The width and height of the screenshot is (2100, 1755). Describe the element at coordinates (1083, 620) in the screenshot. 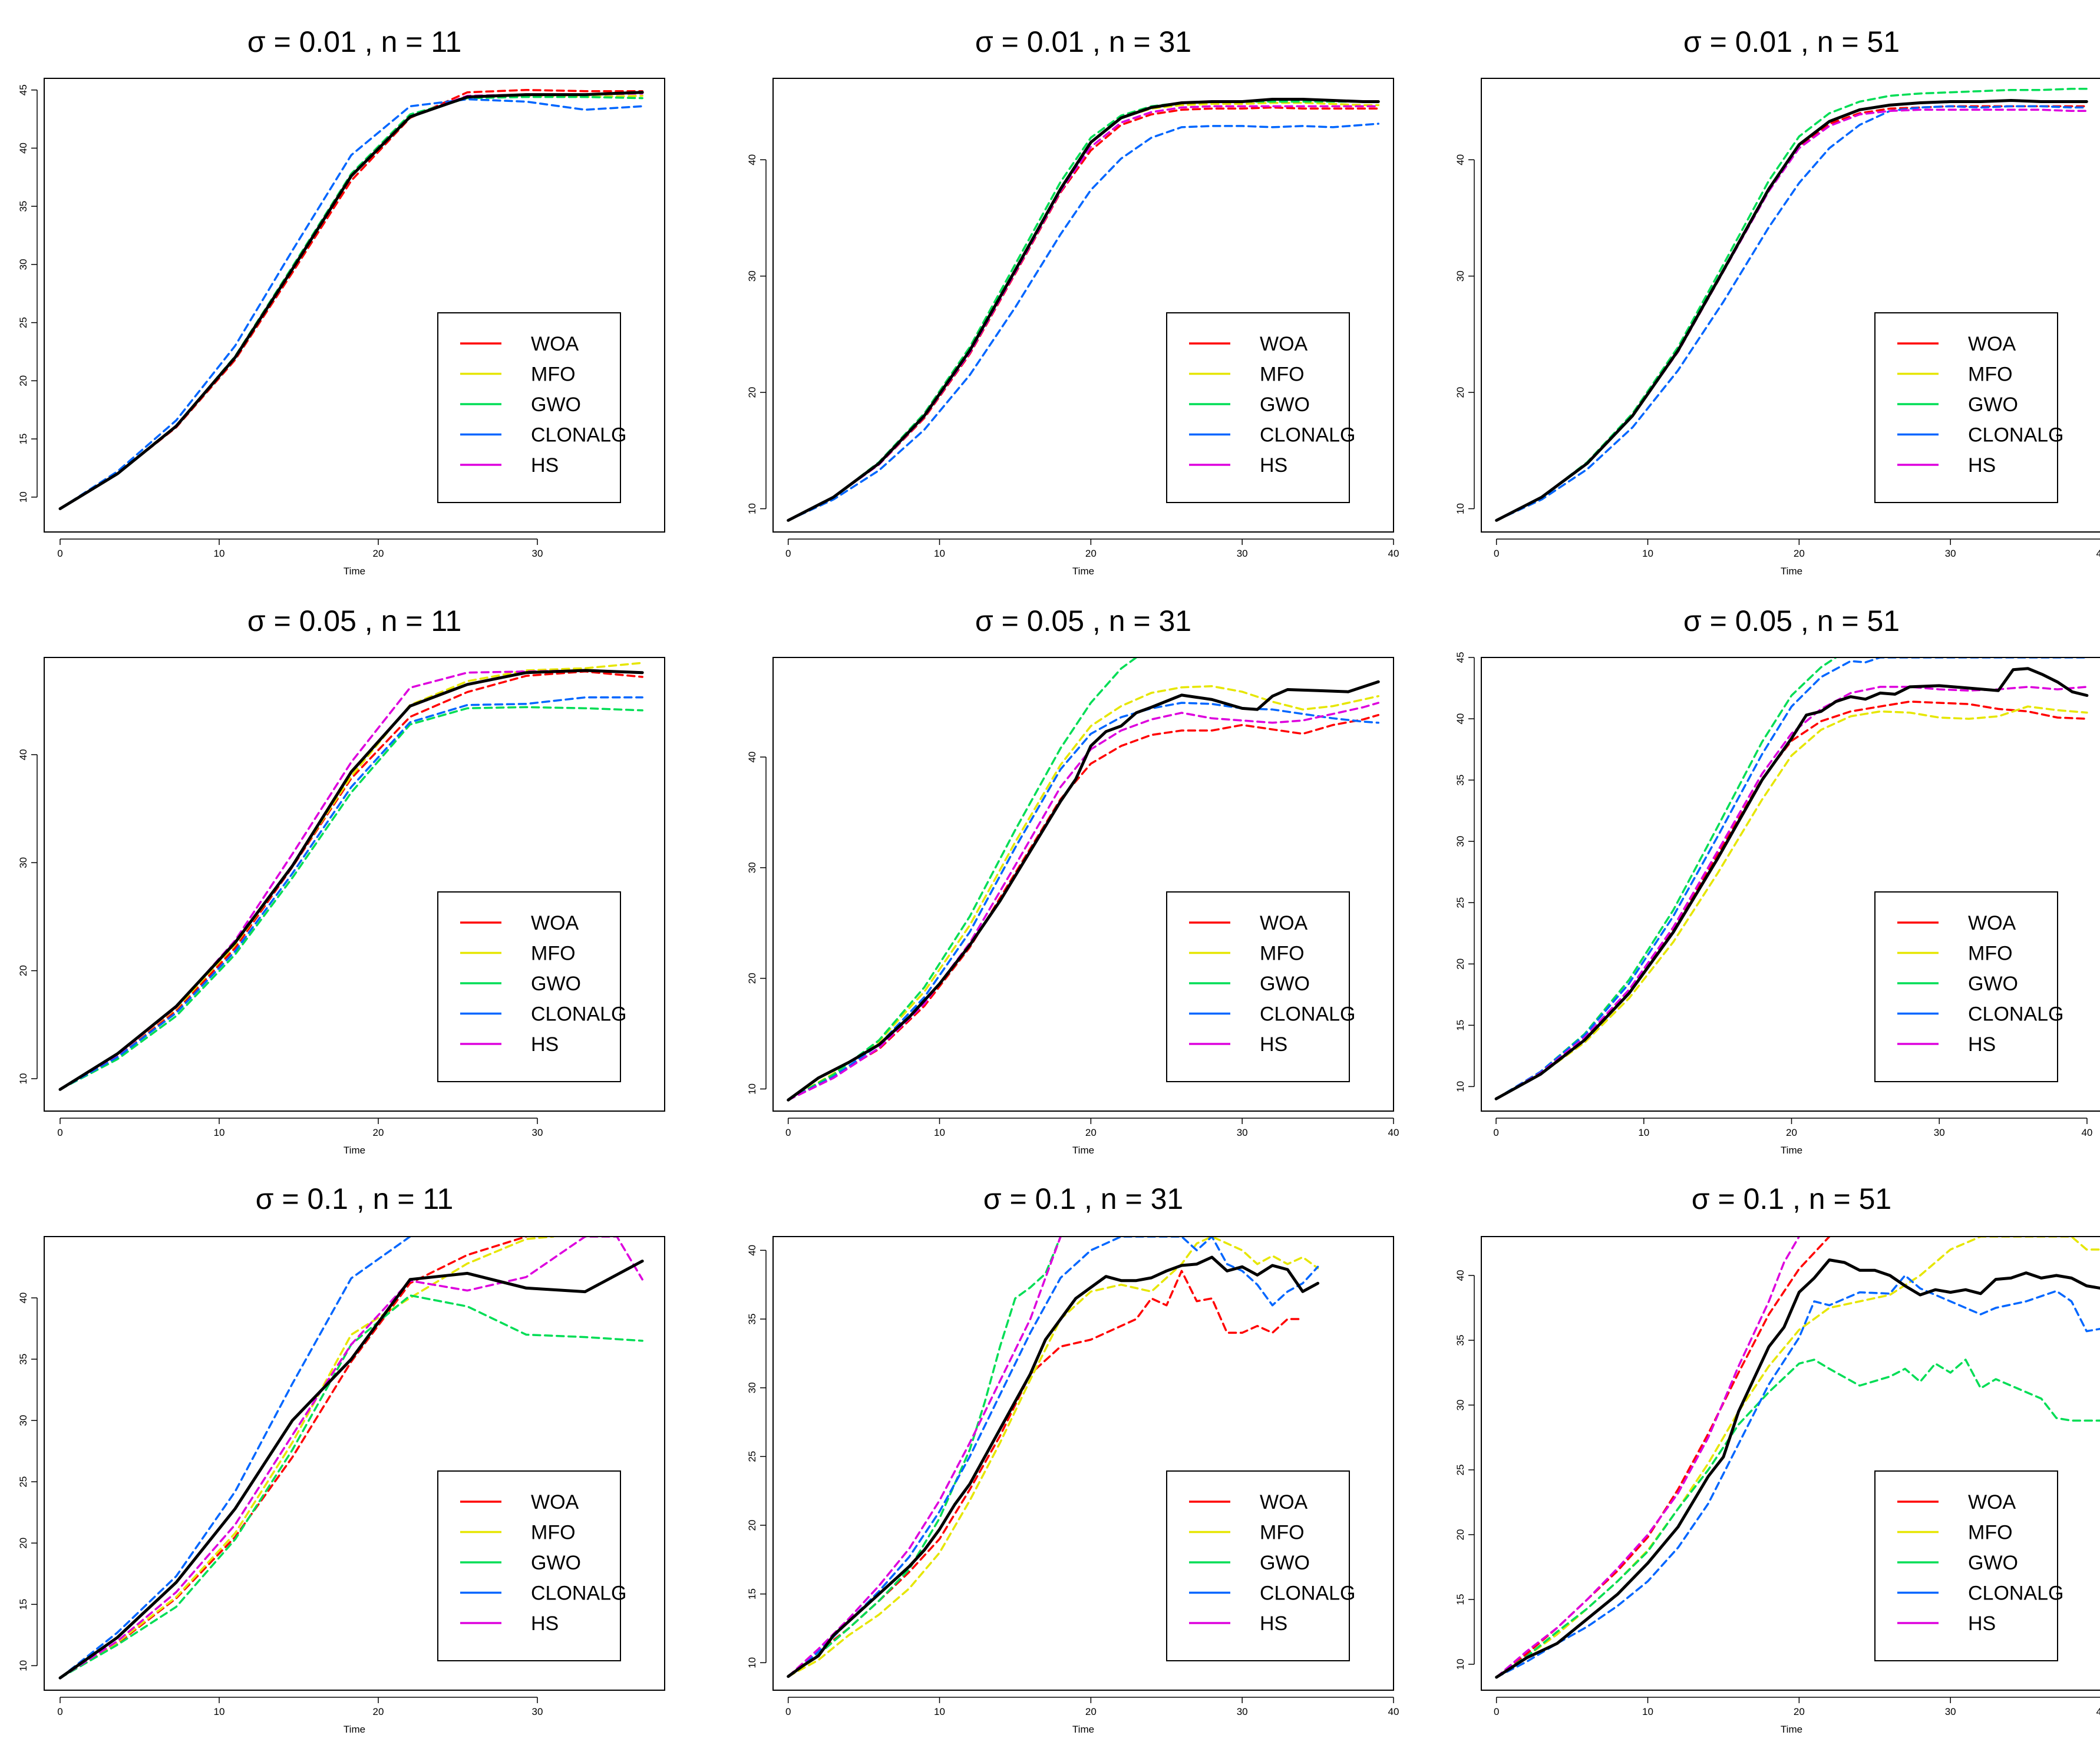

I see `chart-title: σ = 0.05 , n = 31` at that location.